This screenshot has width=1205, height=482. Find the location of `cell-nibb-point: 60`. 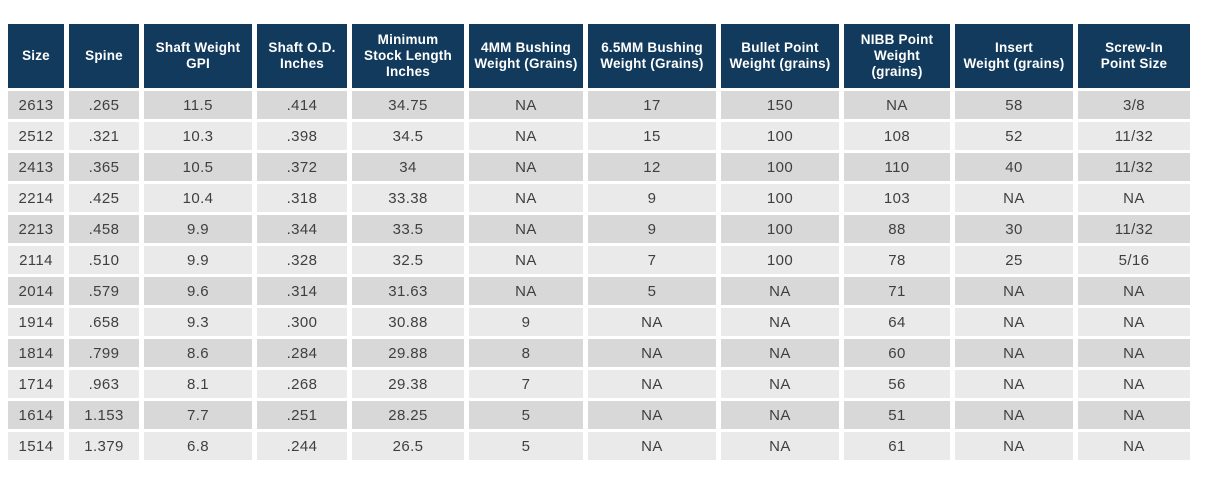

cell-nibb-point: 60 is located at coordinates (897, 353).